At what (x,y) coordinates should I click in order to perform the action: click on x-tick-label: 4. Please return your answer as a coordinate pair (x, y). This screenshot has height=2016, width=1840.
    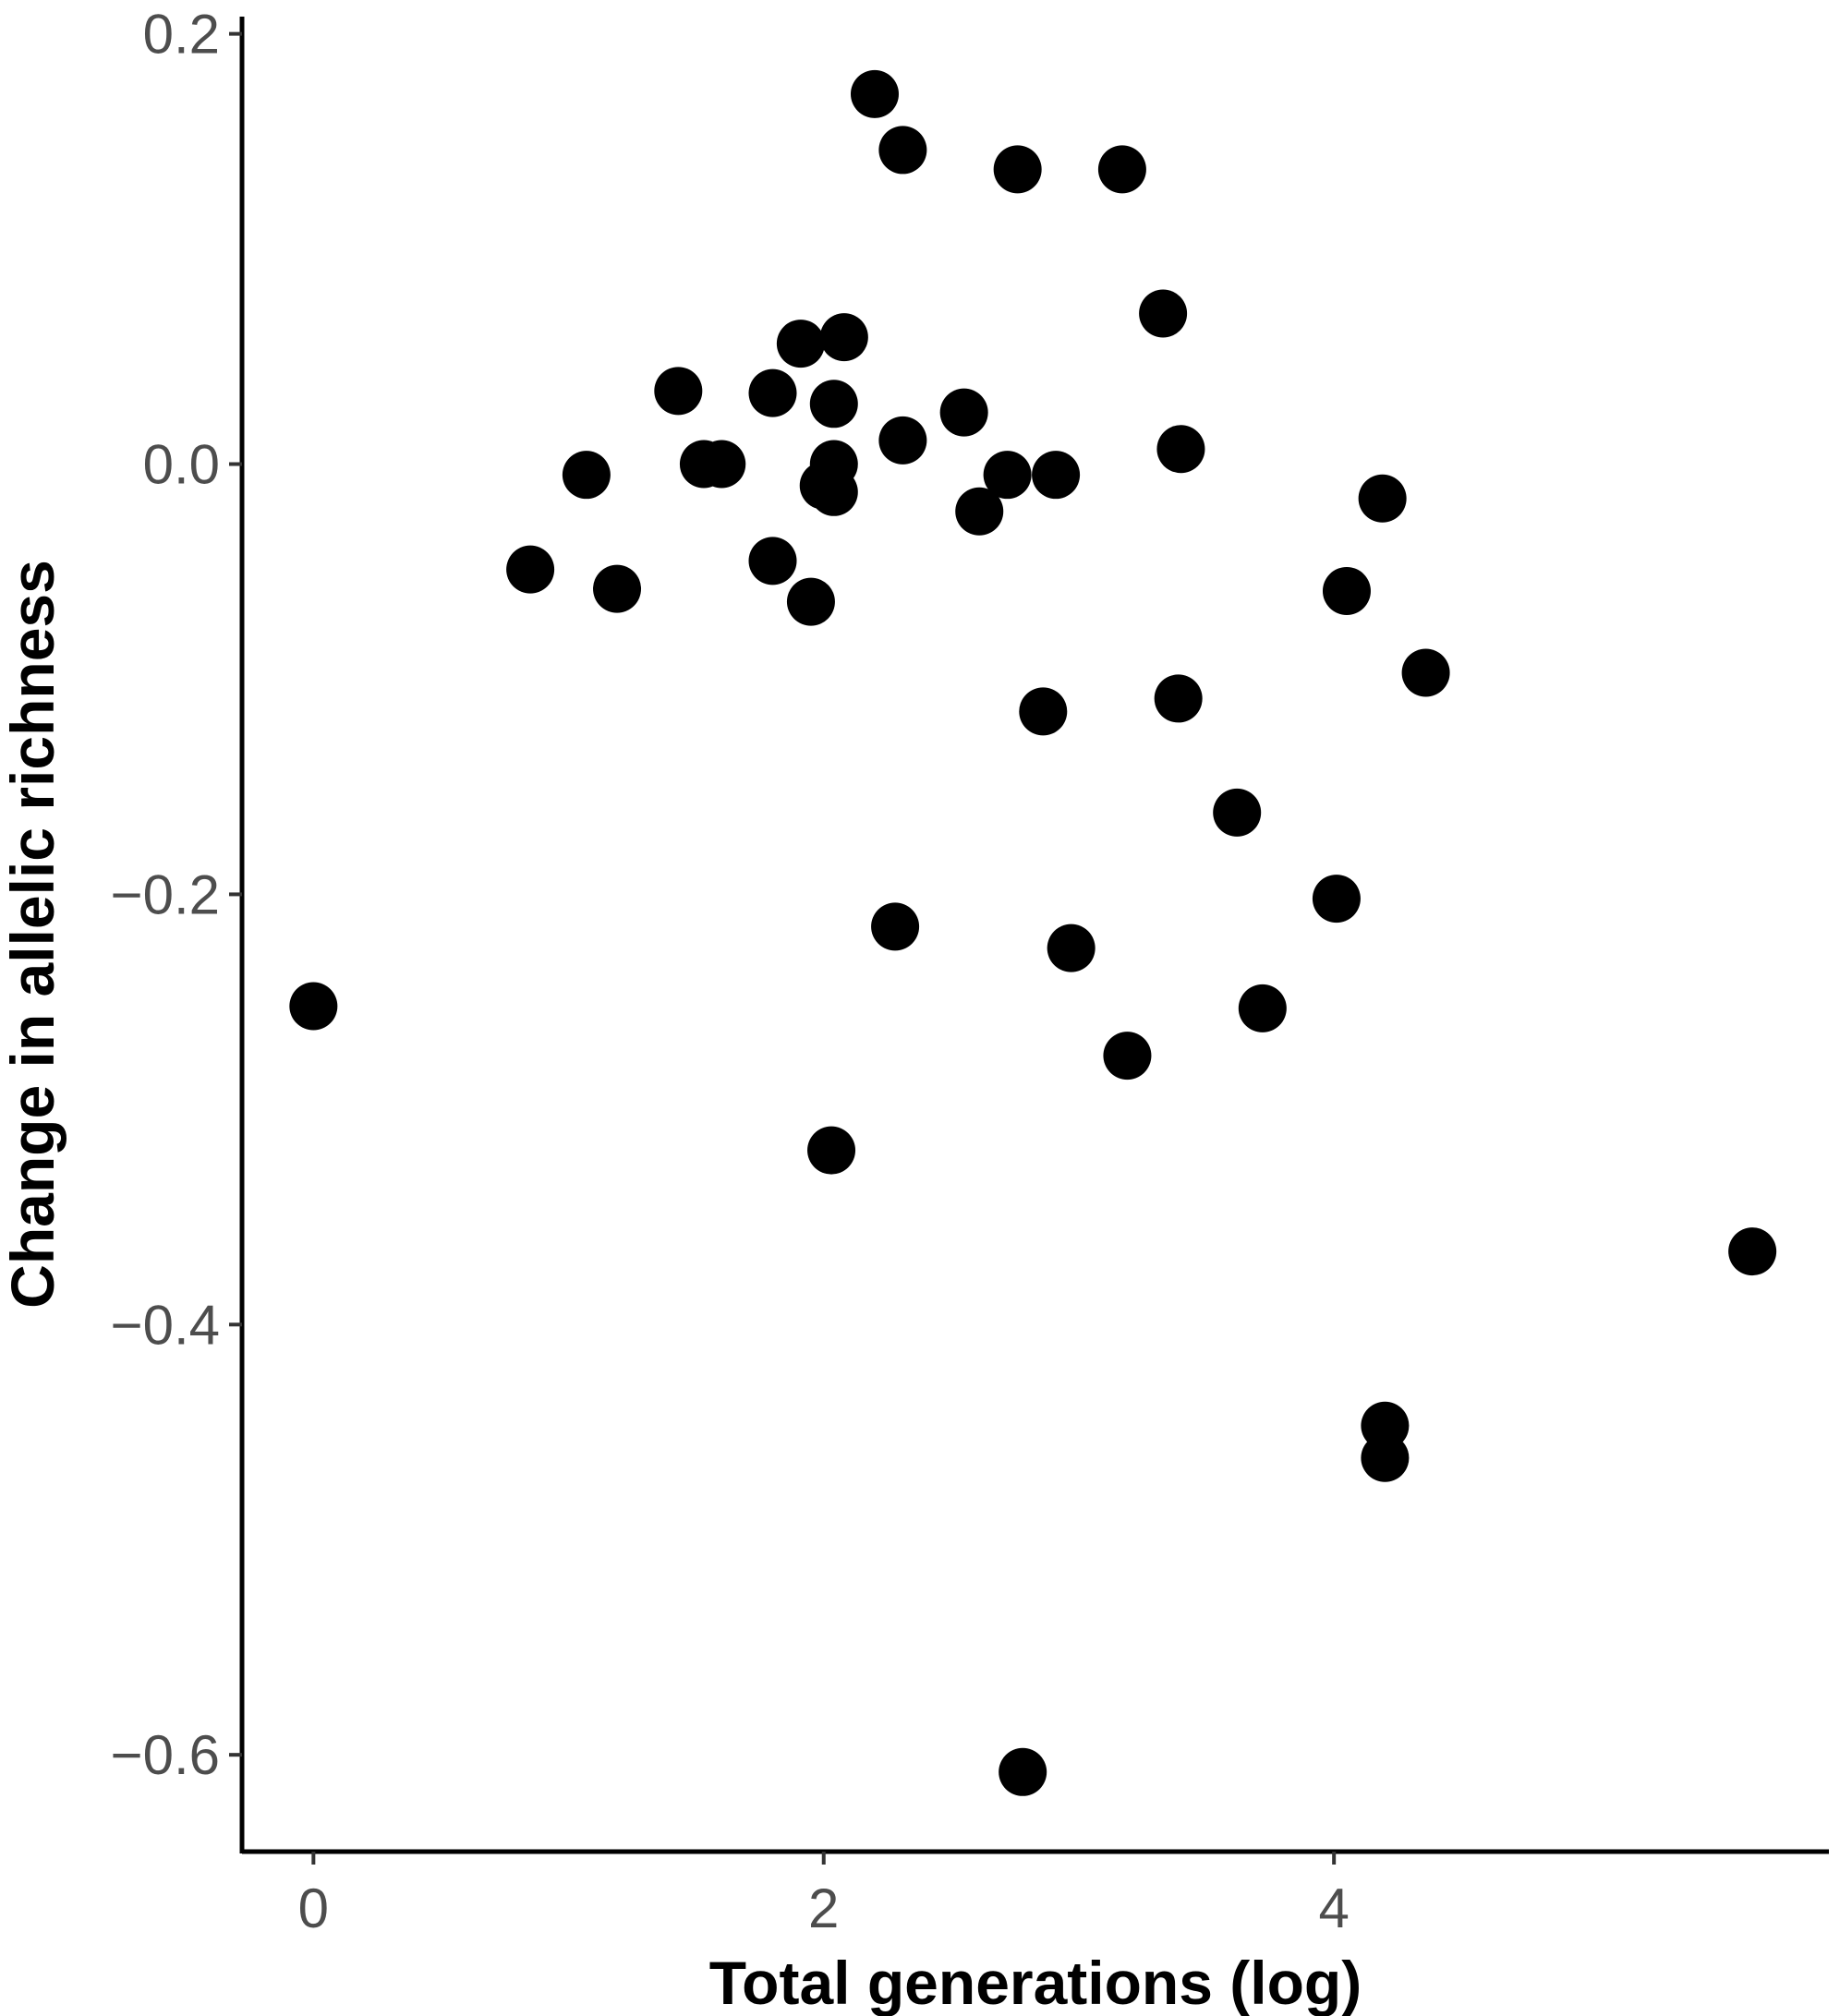
    Looking at the image, I should click on (1333, 1908).